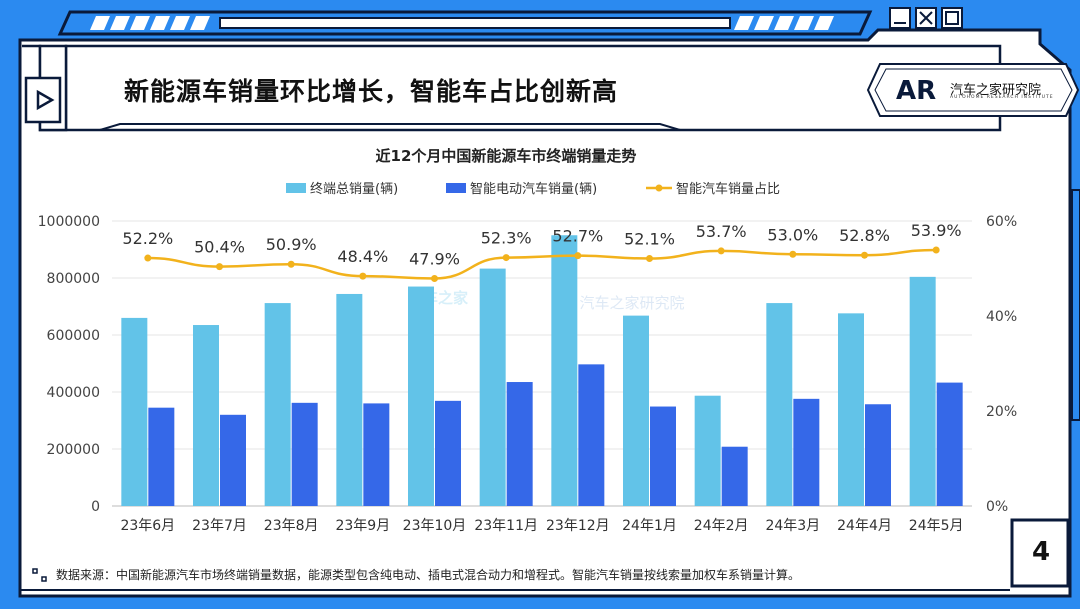 The width and height of the screenshot is (1080, 609). I want to click on close-icon, so click(926, 18).